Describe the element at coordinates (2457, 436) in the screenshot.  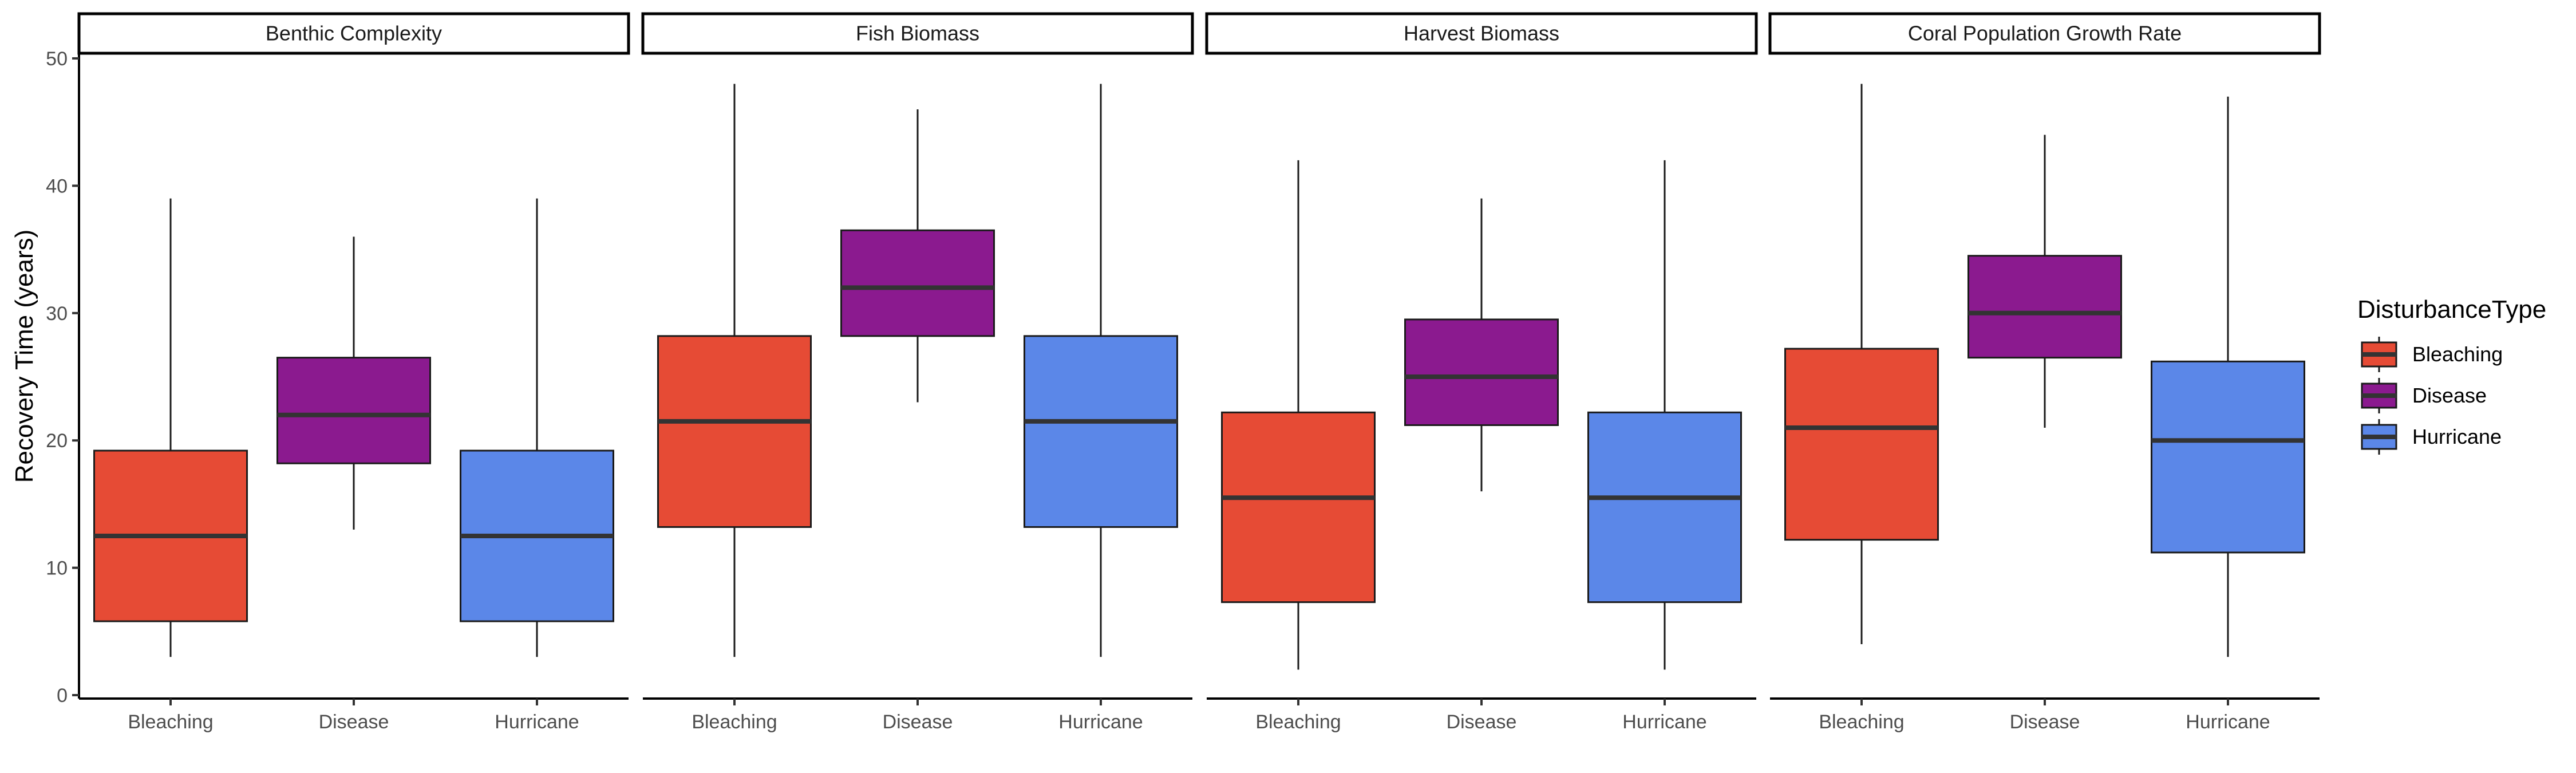
I see `legend-label: Hurricane` at that location.